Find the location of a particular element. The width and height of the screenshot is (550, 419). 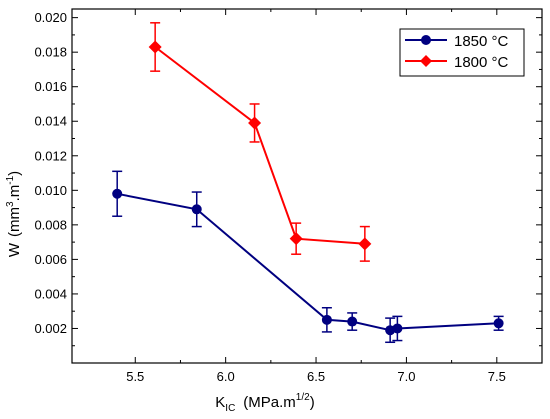

y-tick-label: 0.010 is located at coordinates (50, 190).